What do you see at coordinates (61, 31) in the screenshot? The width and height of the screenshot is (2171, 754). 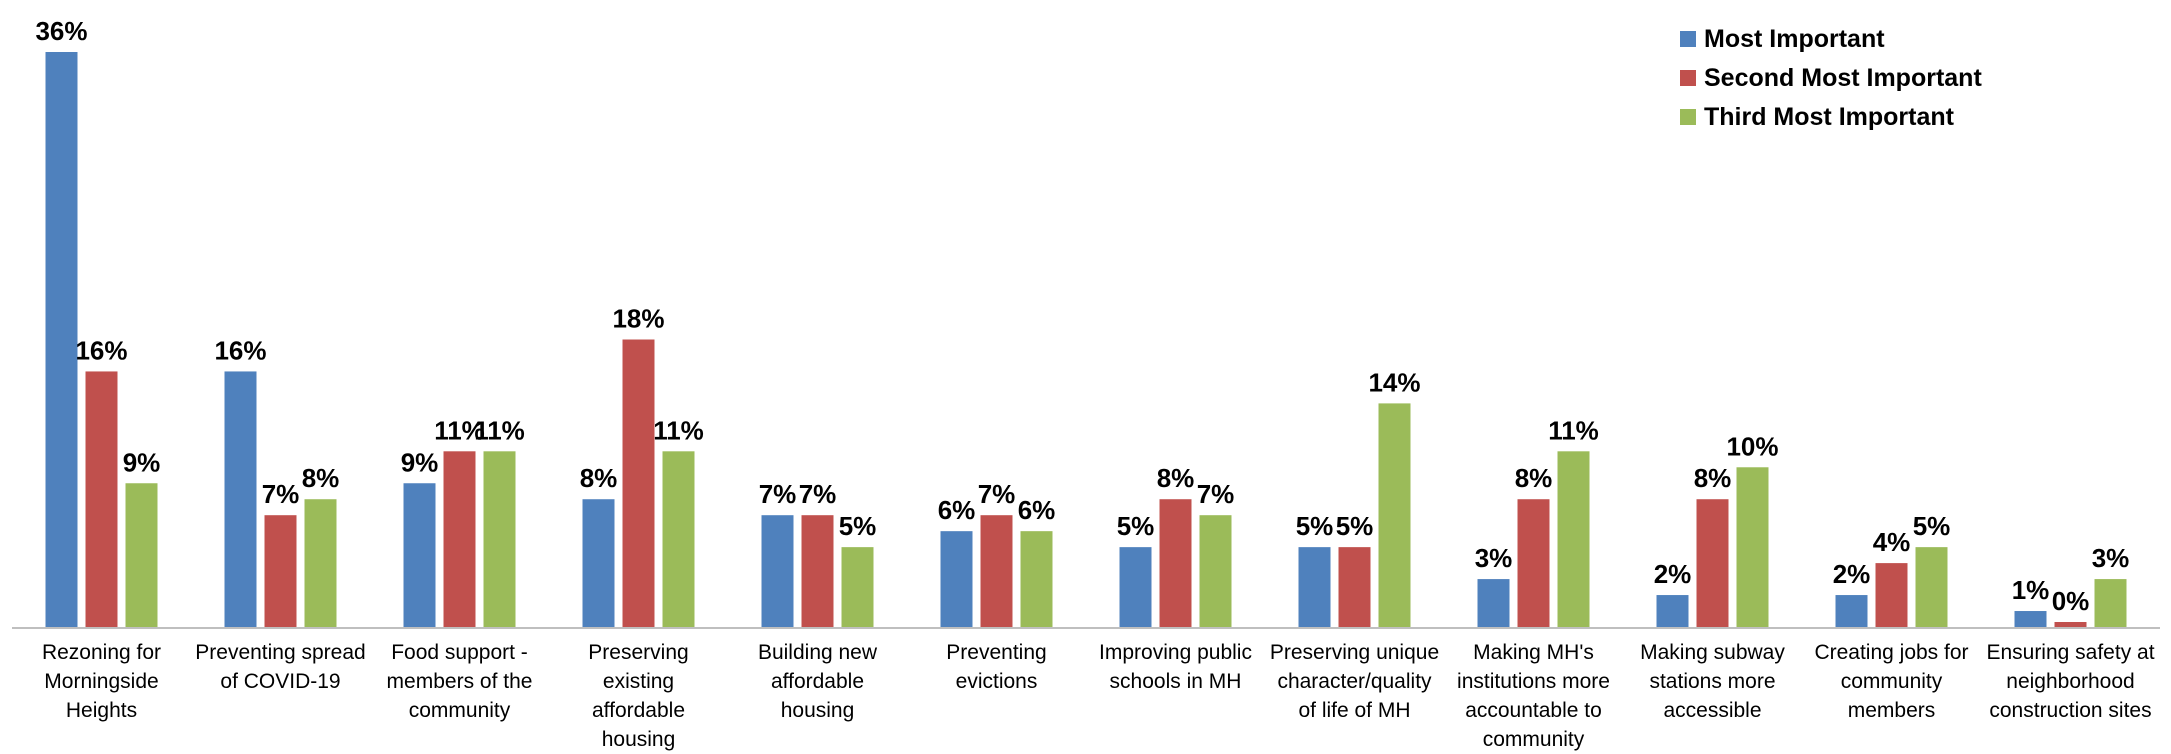 I see `data-label-1-series-1: 36%` at bounding box center [61, 31].